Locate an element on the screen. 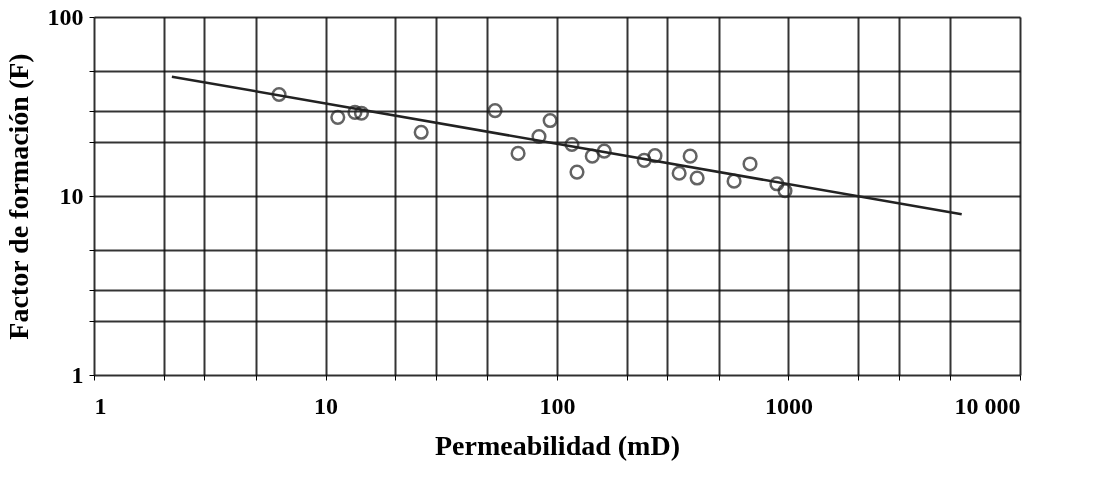  x-tick-label: 10 000 is located at coordinates (987, 405).